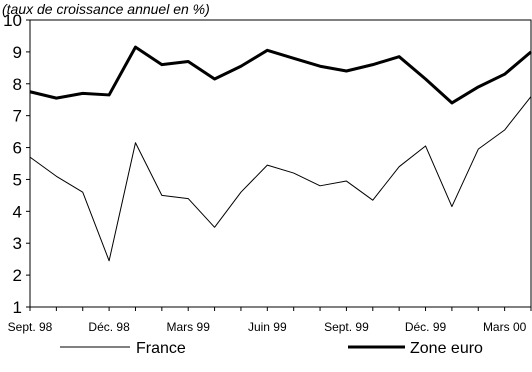  Describe the element at coordinates (17, 116) in the screenshot. I see `y-tick-label: 7` at that location.